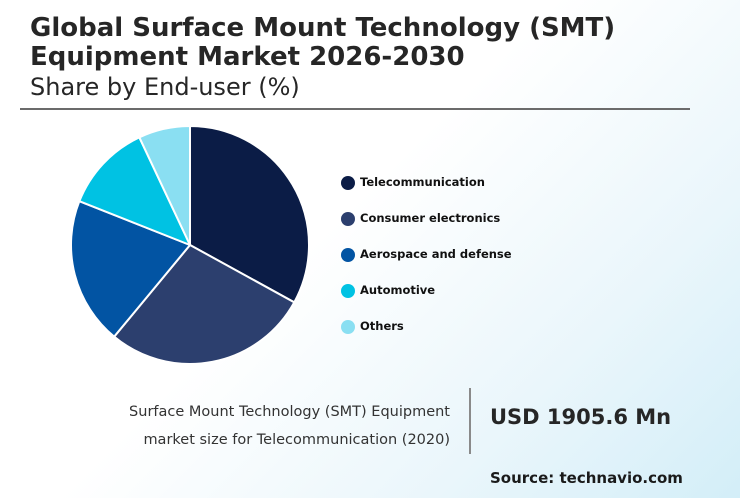 This screenshot has height=498, width=740. I want to click on pie-slice-aerospace-and-defense, so click(131, 269).